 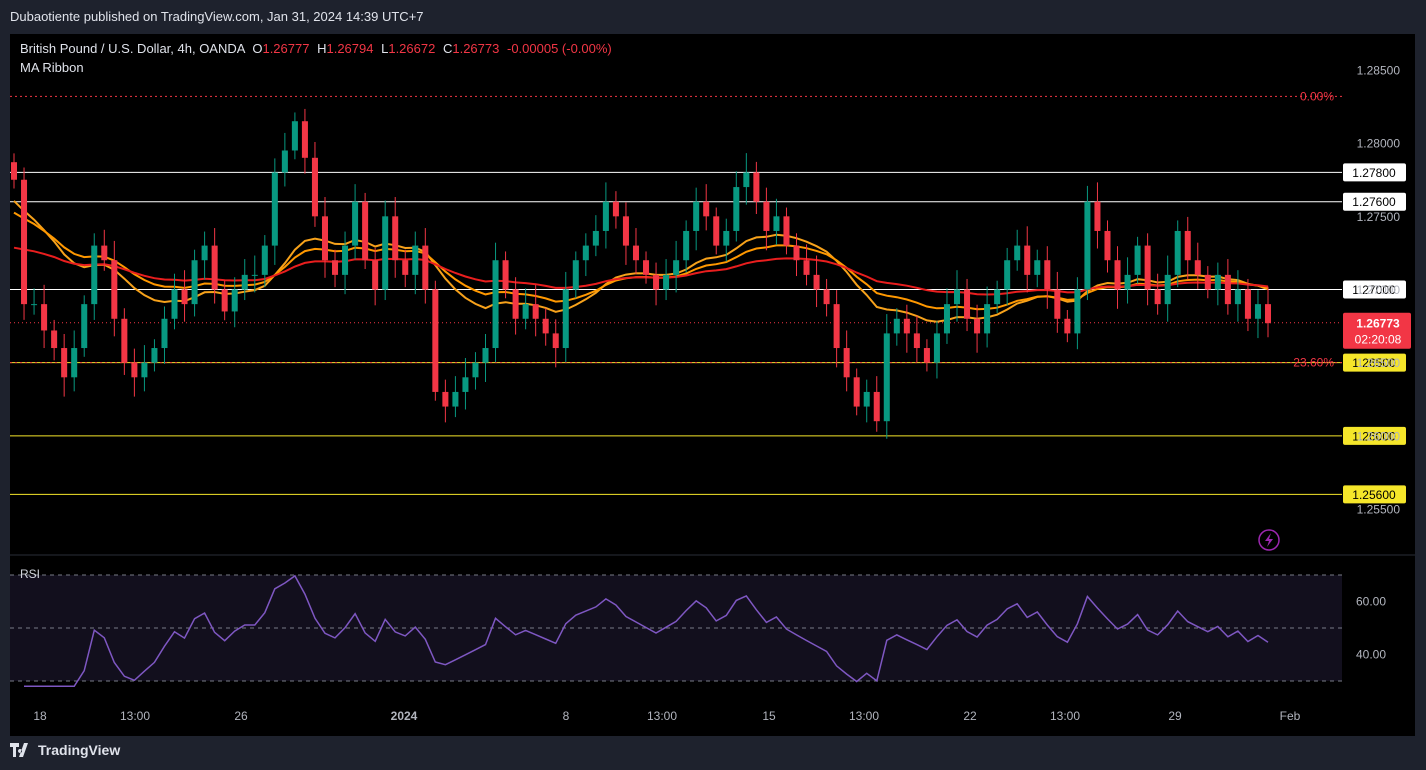 I want to click on price-tick: 1.26000, so click(x=1379, y=436).